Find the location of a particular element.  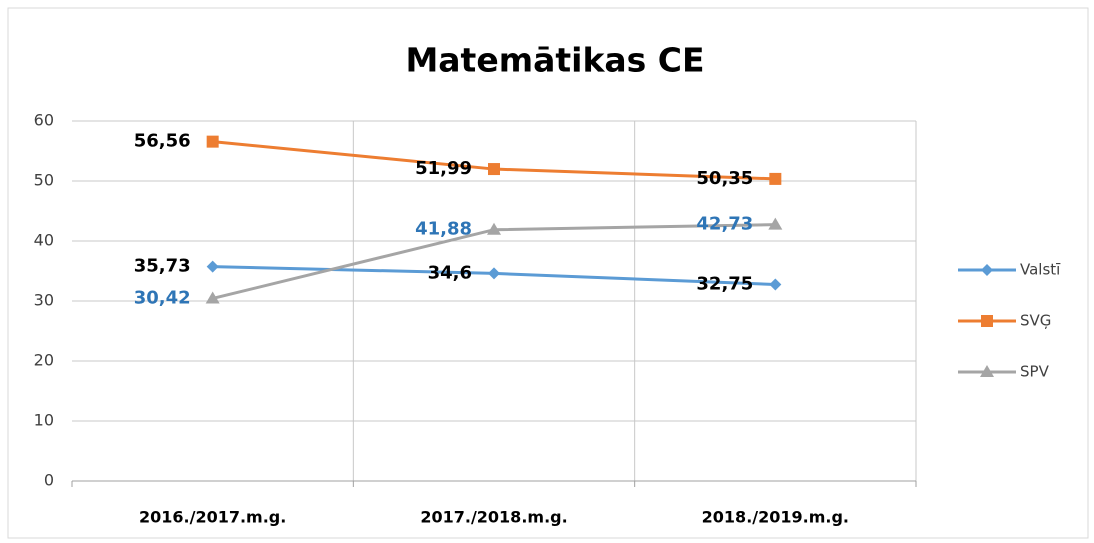

data-label: 32,75 is located at coordinates (724, 284).